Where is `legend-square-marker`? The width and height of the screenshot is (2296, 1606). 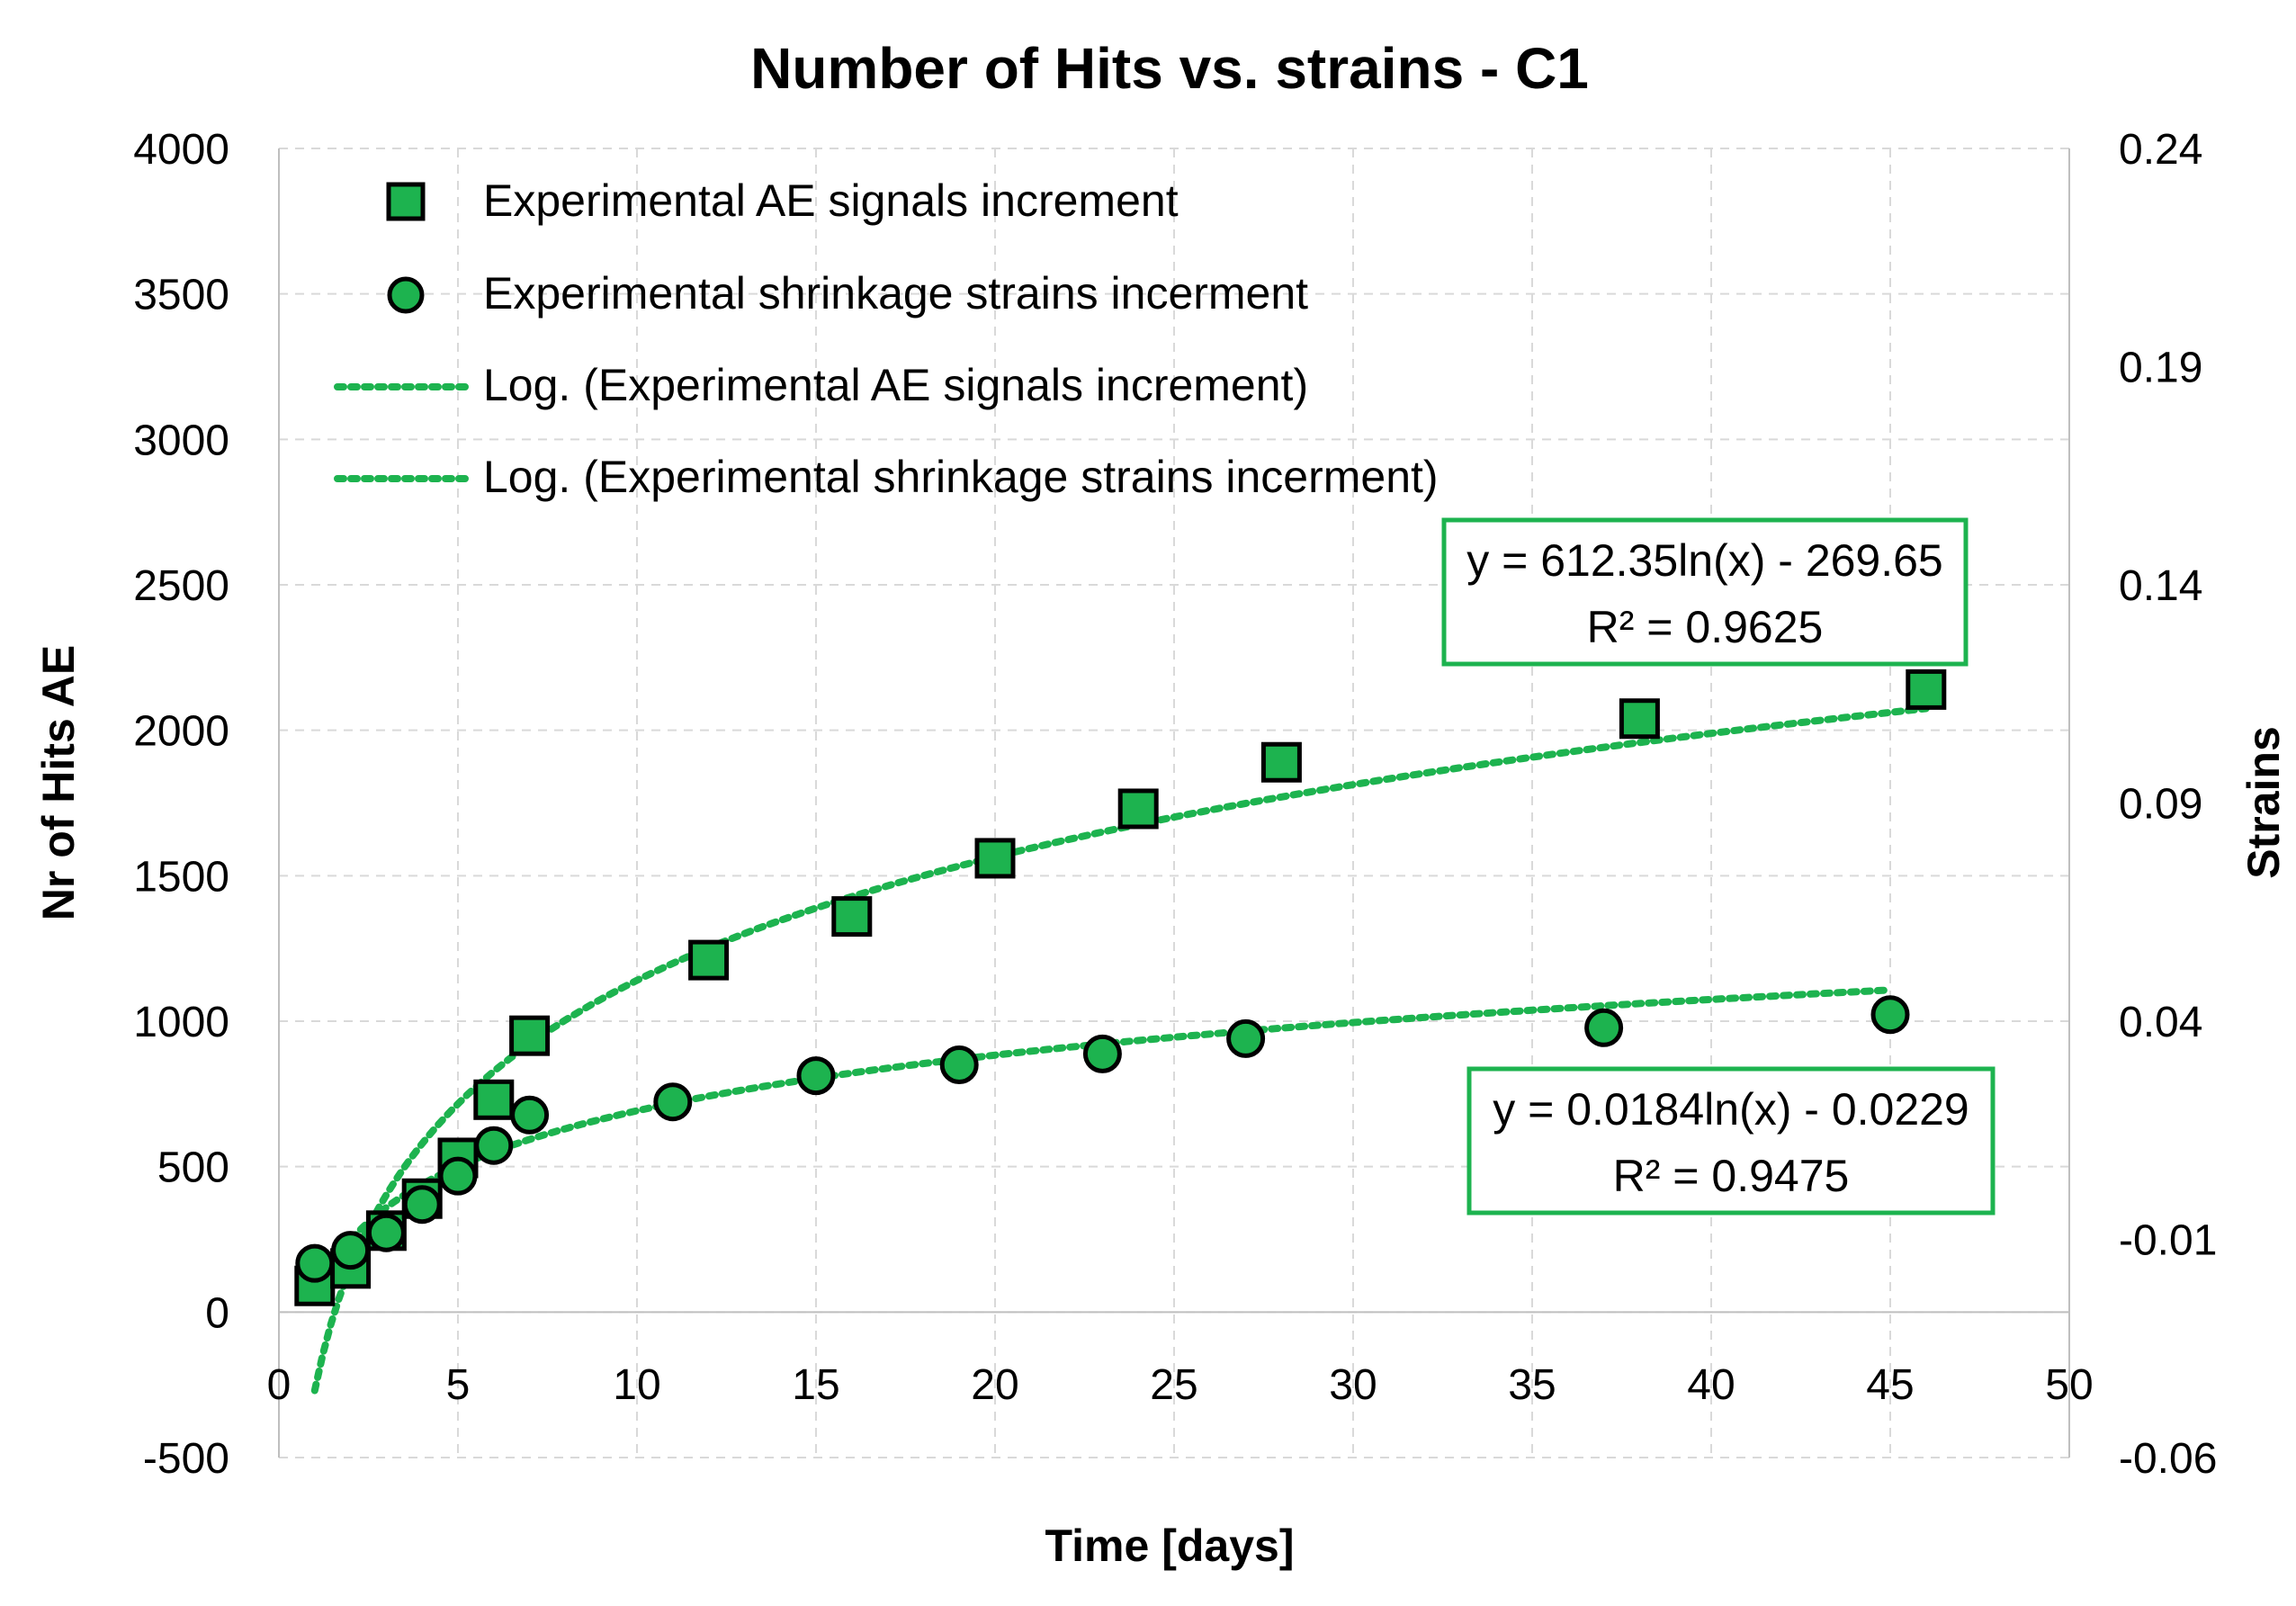 legend-square-marker is located at coordinates (406, 201).